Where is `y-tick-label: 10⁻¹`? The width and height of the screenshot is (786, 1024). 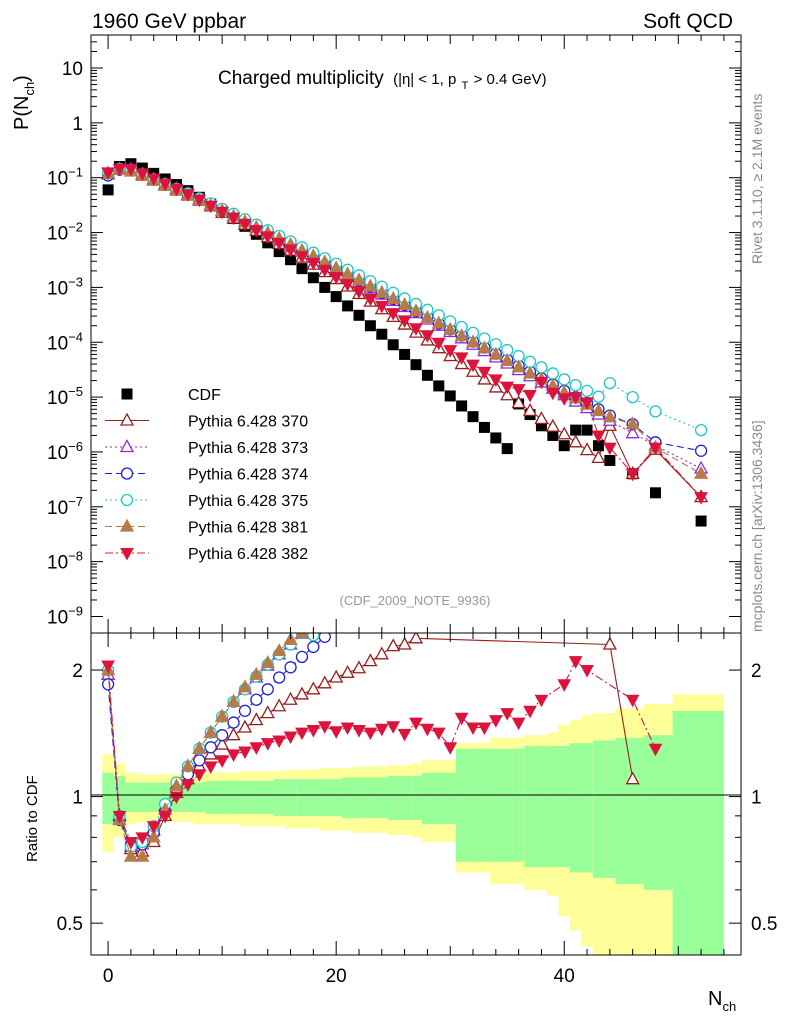 y-tick-label: 10⁻¹ is located at coordinates (65, 177).